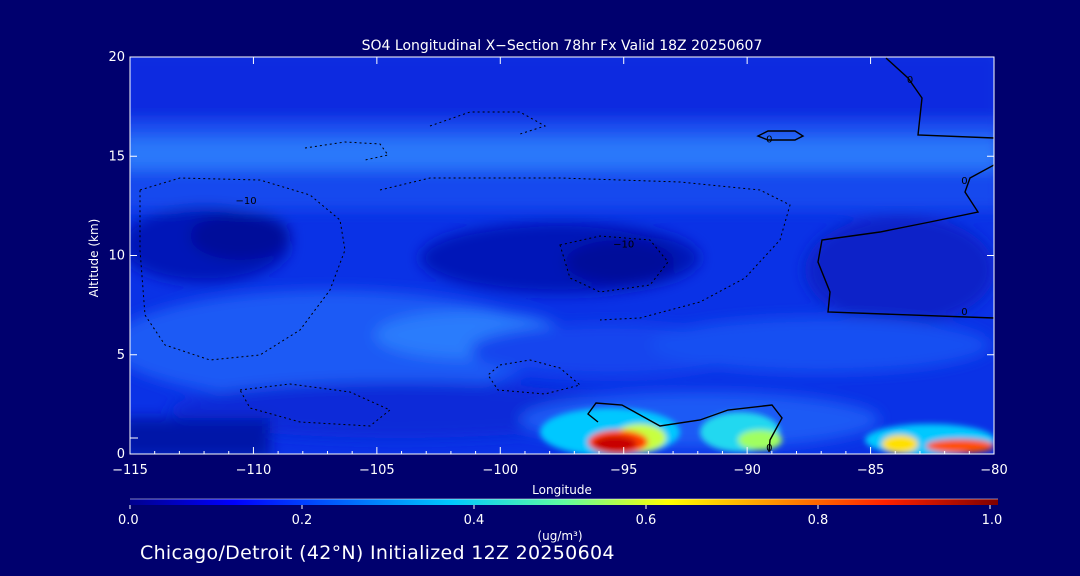  What do you see at coordinates (939, 98) in the screenshot?
I see `contour-solid-upper-right` at bounding box center [939, 98].